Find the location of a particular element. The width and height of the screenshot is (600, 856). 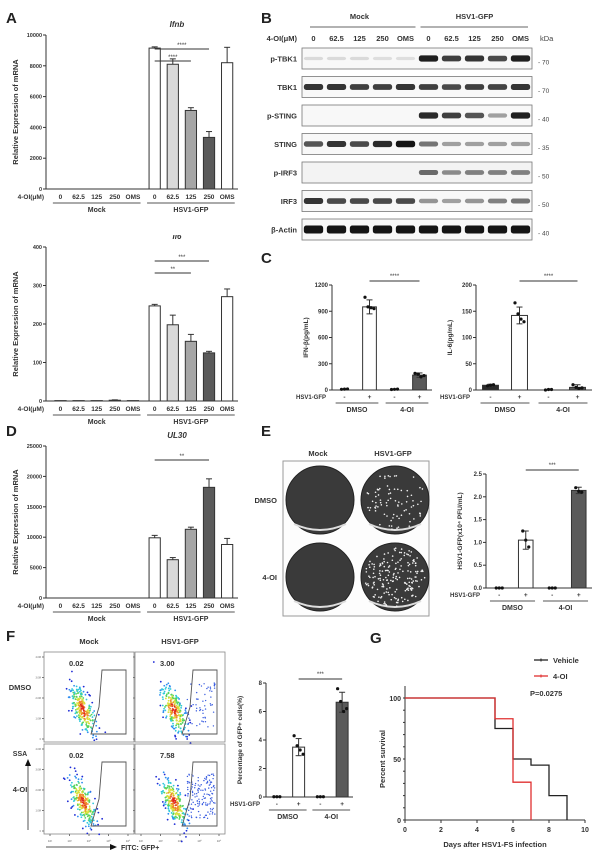

x-tick-label: 0 is located at coordinates (155, 197).